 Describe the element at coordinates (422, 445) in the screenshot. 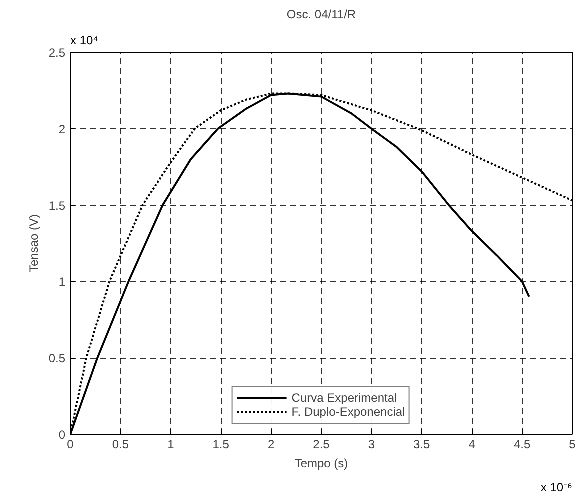

I see `x-tick-label: 3.5` at that location.